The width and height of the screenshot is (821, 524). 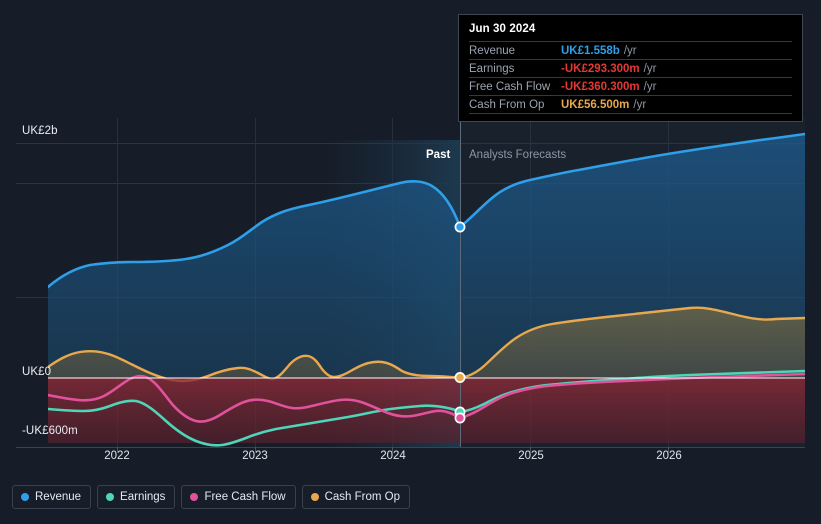 I want to click on x-axis-ticks, so click(x=393, y=449).